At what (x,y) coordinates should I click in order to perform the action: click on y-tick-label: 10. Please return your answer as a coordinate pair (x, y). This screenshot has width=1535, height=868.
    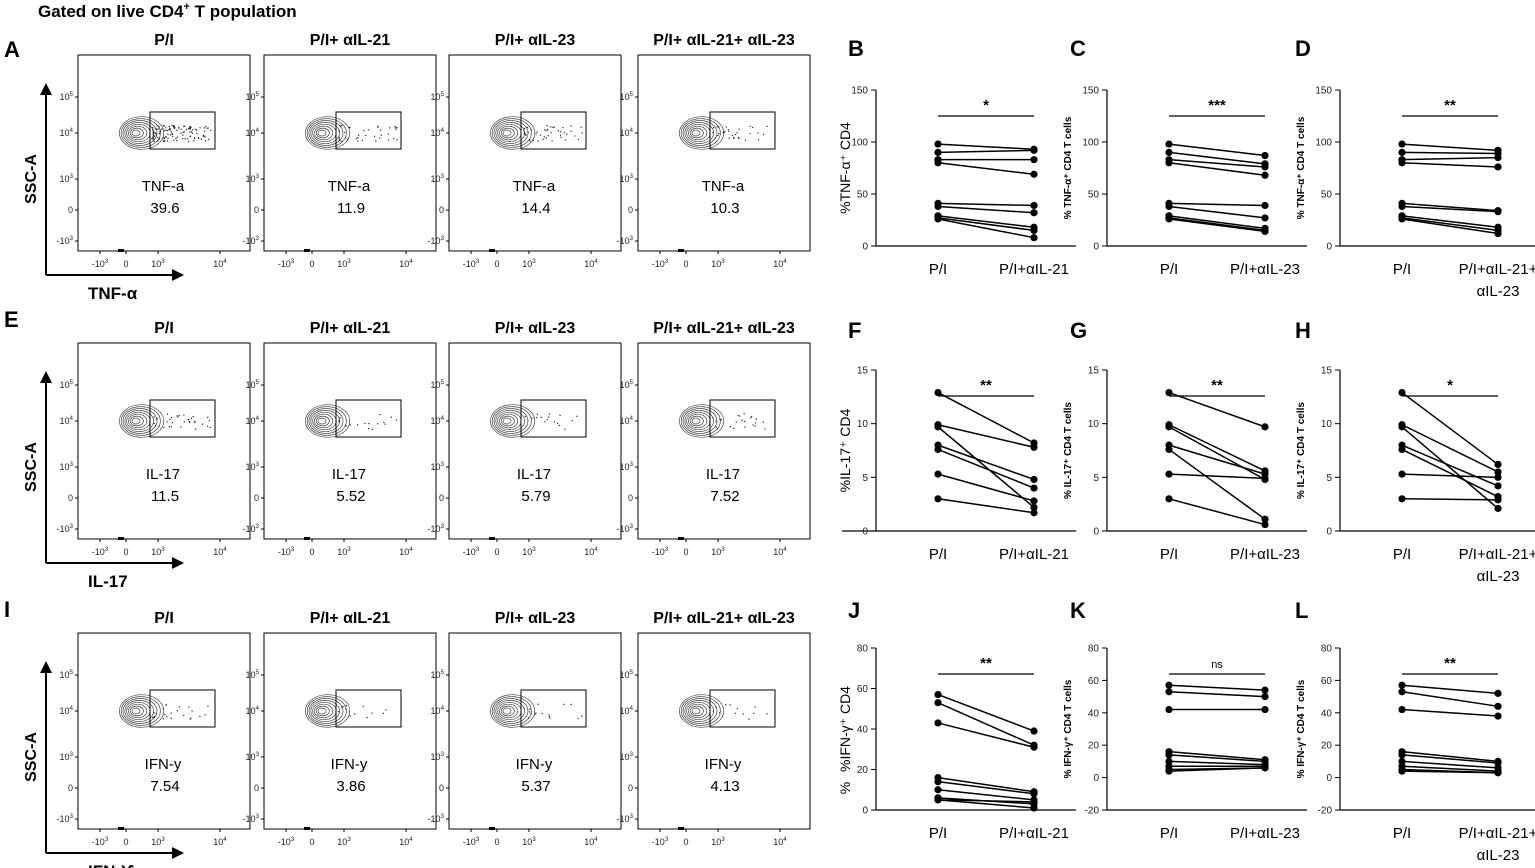
    Looking at the image, I should click on (863, 424).